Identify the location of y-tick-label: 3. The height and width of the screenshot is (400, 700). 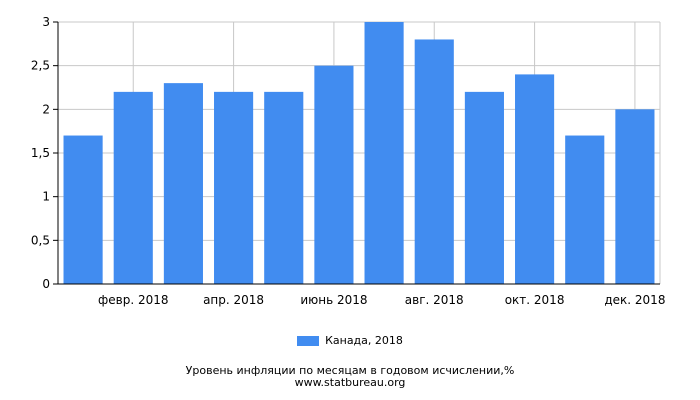
(46, 22).